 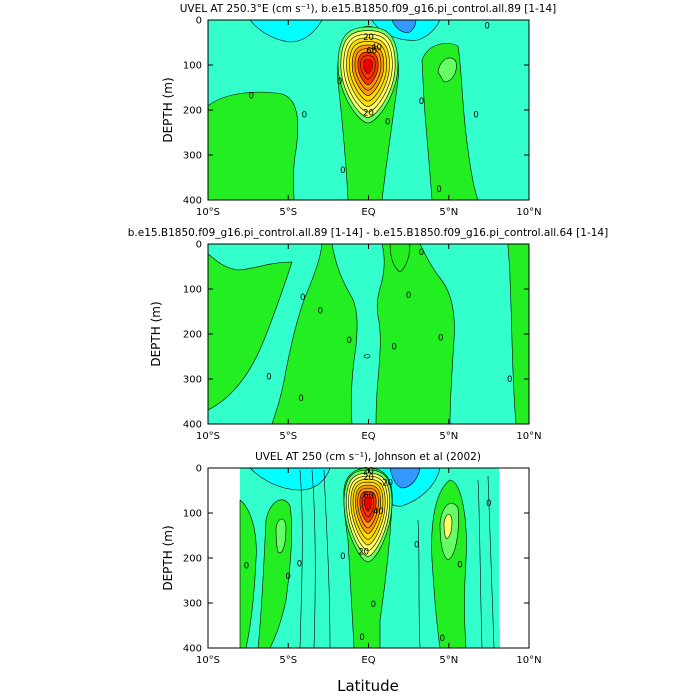 What do you see at coordinates (447, 70) in the screenshot?
I see `positive-region-east-core` at bounding box center [447, 70].